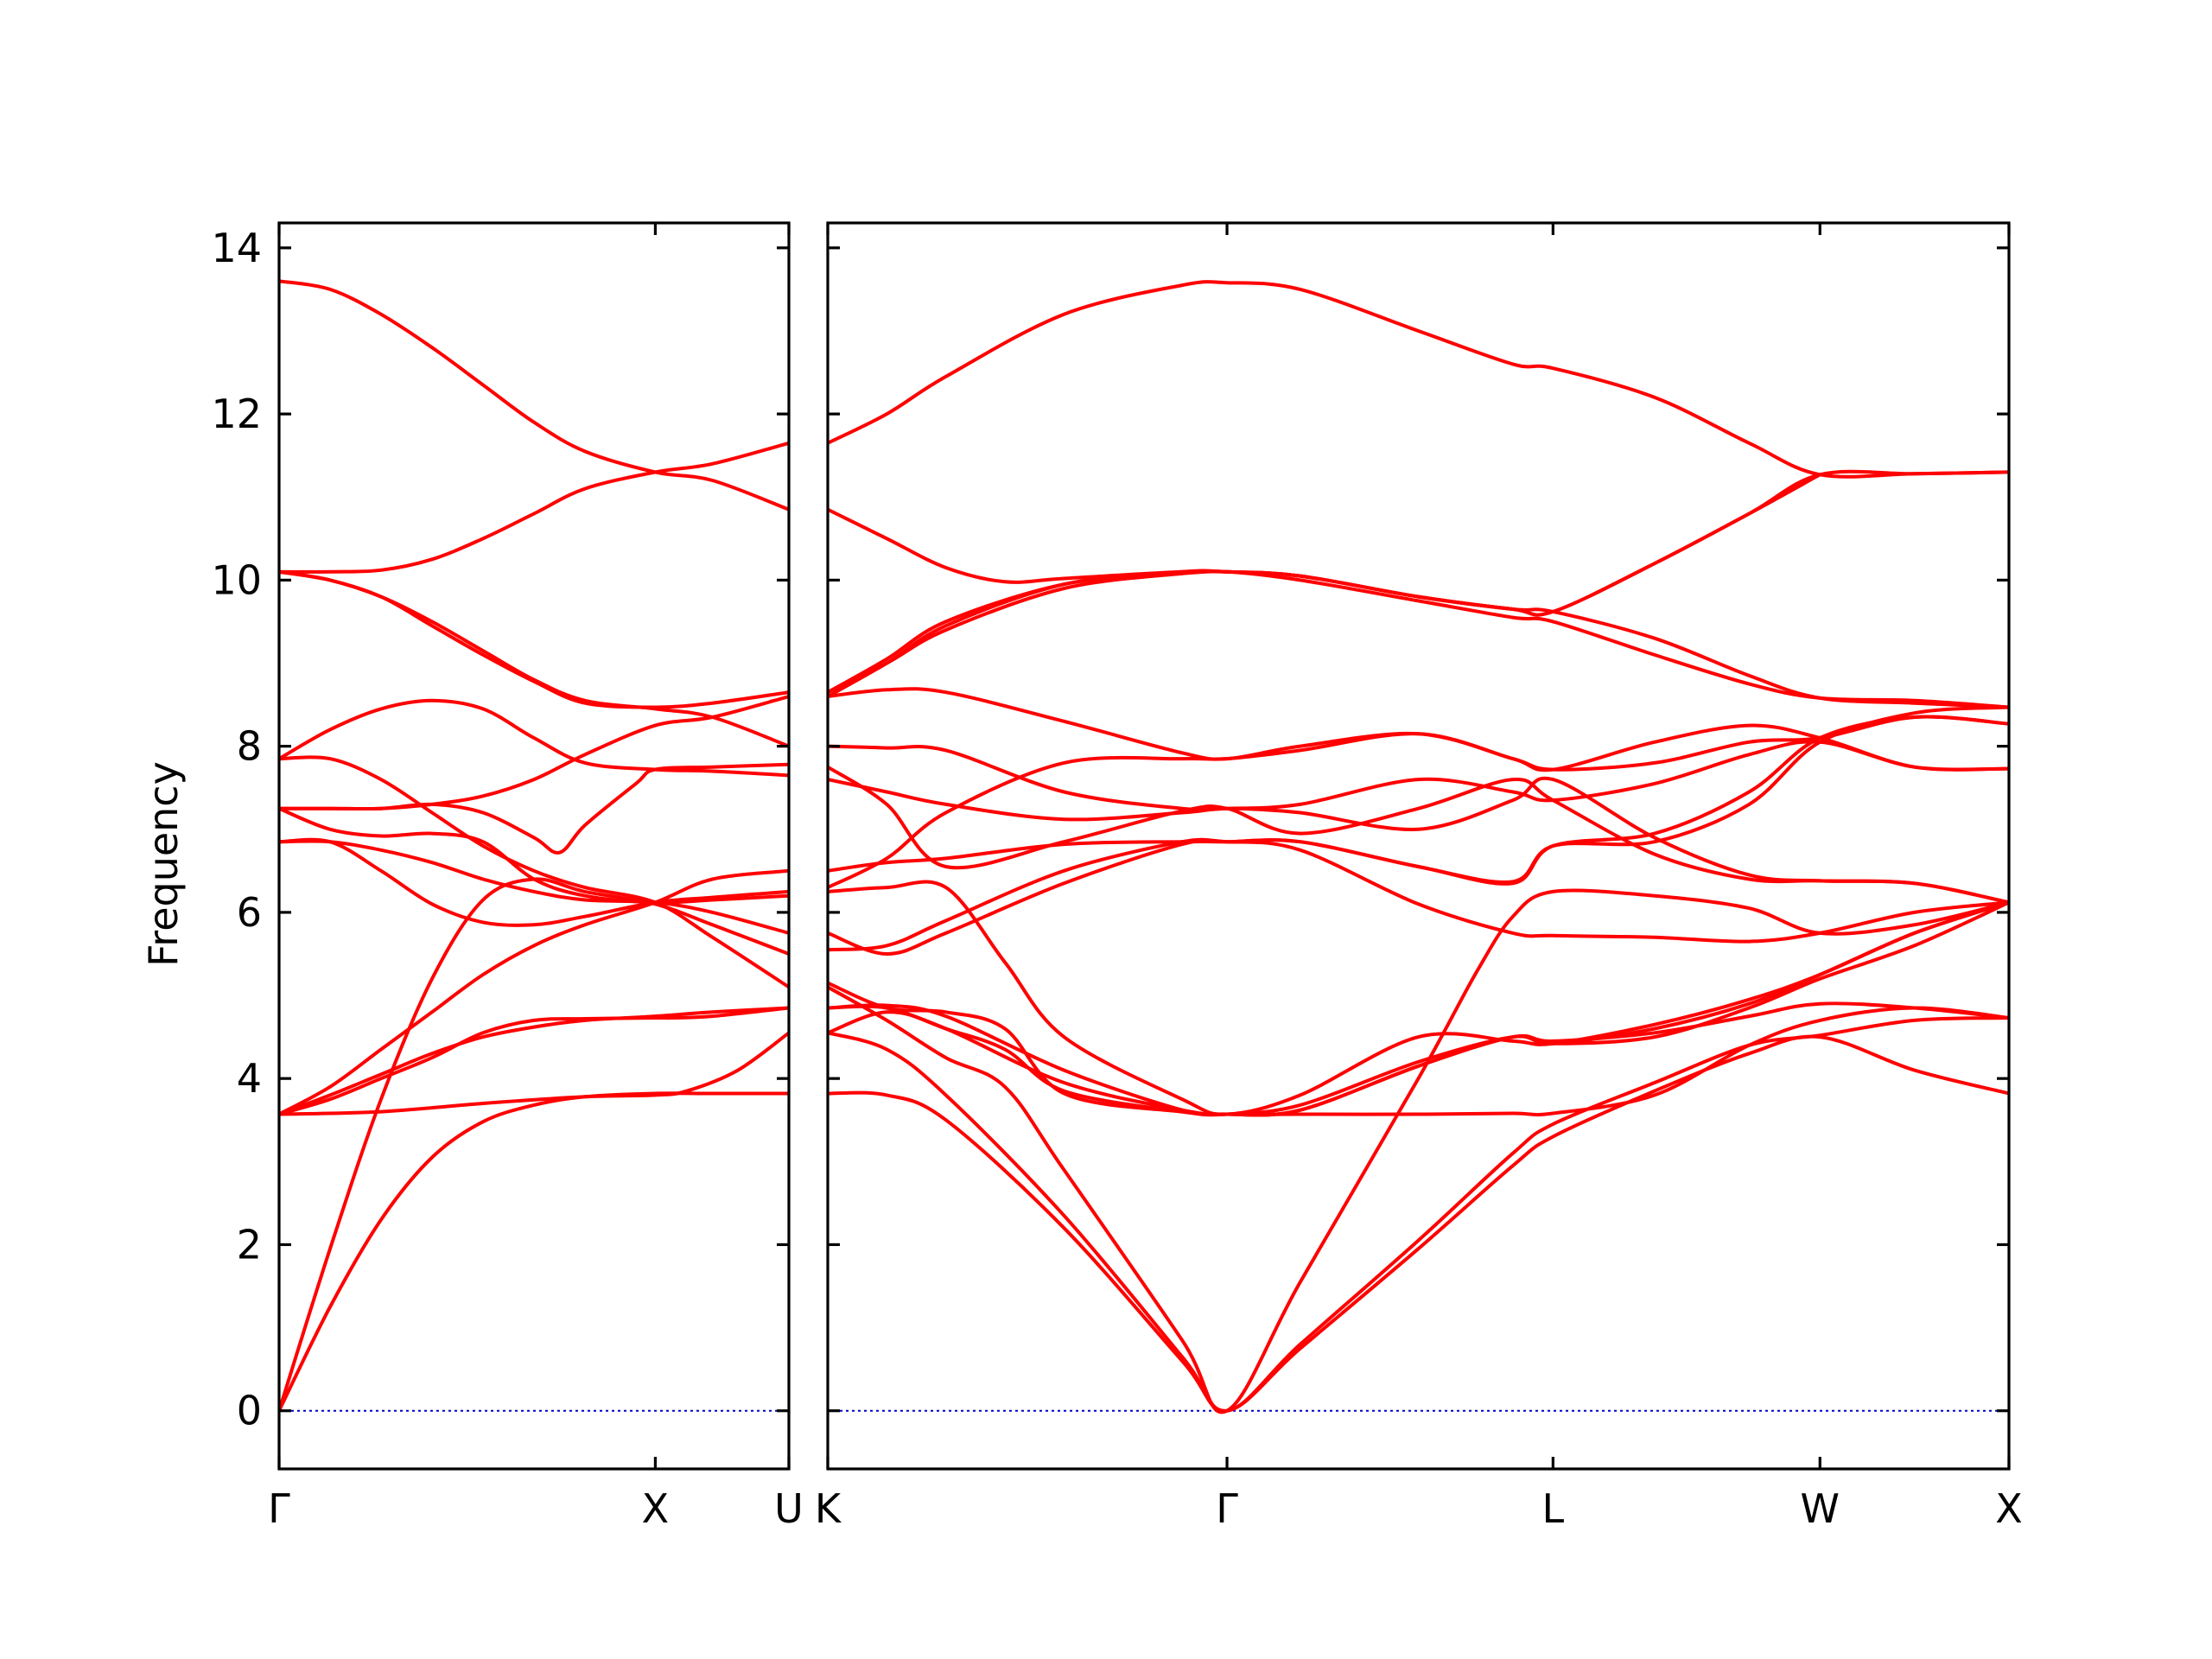 The image size is (2212, 1659). What do you see at coordinates (828, 1508) in the screenshot?
I see `x-tick-label: K` at bounding box center [828, 1508].